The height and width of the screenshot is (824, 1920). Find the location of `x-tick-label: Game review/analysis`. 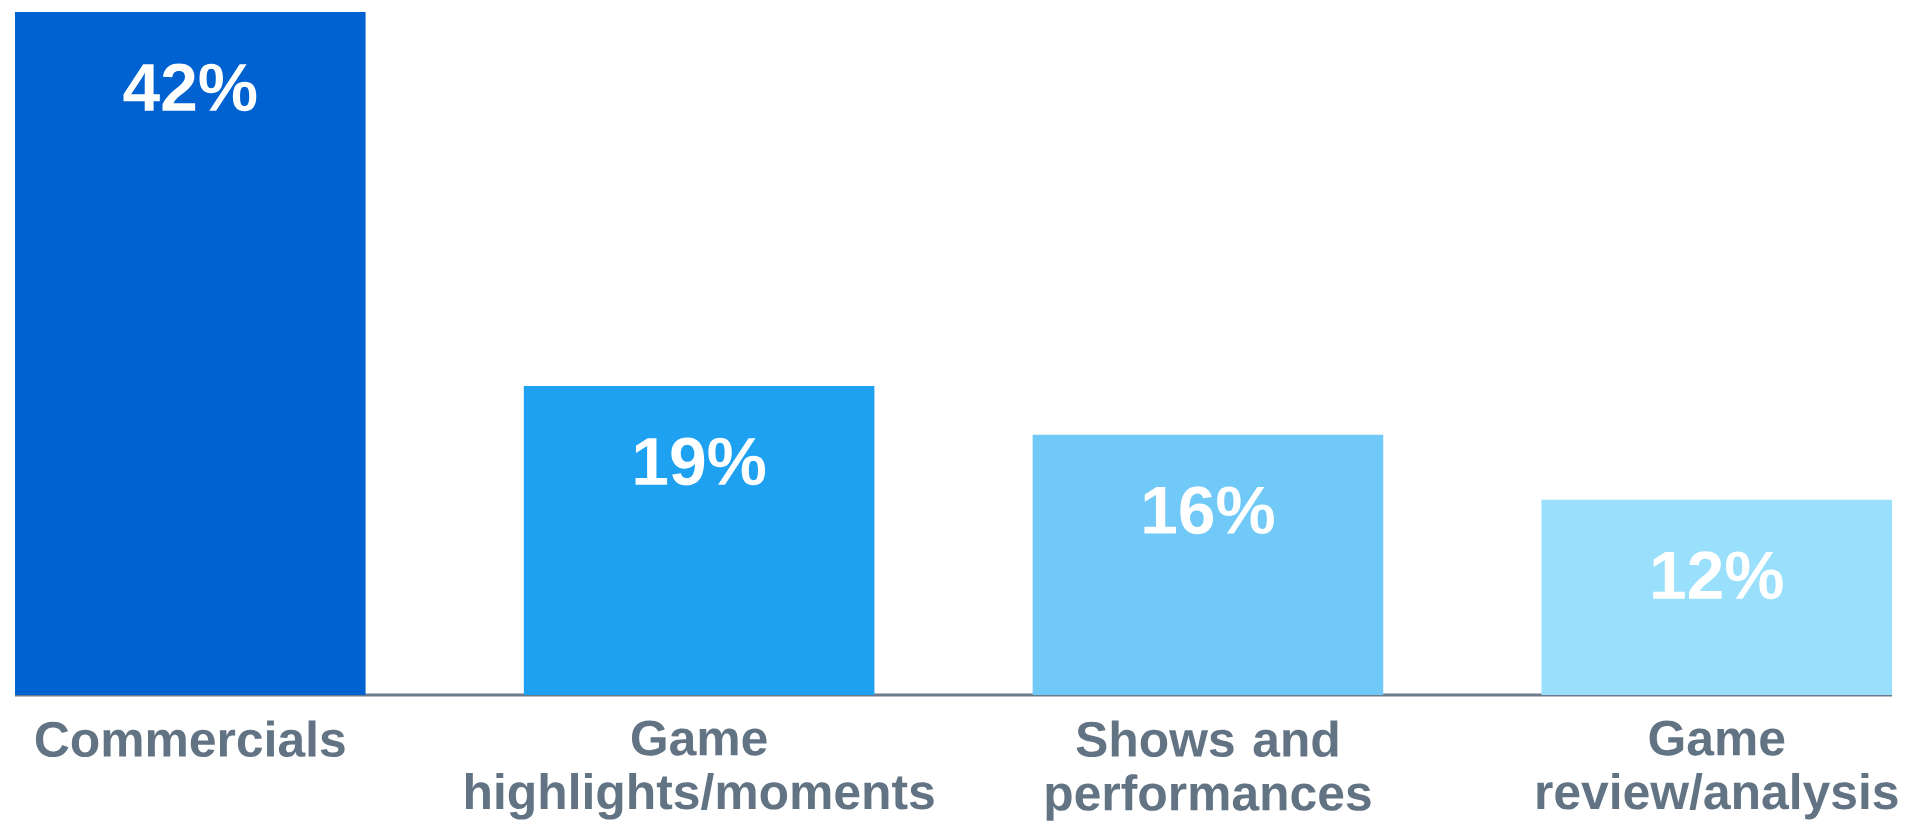

x-tick-label: Game review/analysis is located at coordinates (1717, 770).